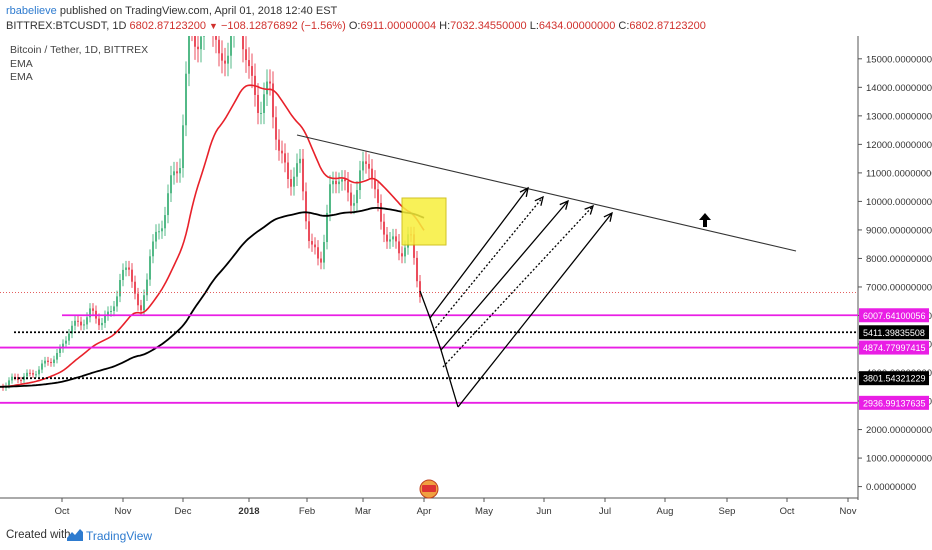 Image resolution: width=932 pixels, height=550 pixels. I want to click on highlight-box, so click(424, 221).